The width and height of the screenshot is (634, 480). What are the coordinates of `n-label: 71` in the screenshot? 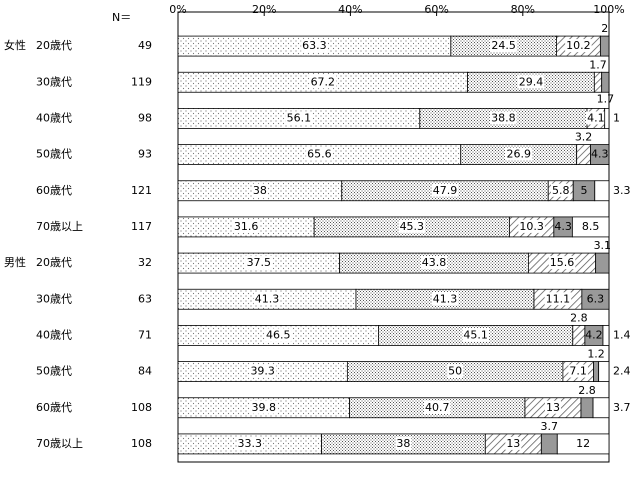 It's located at (145, 334).